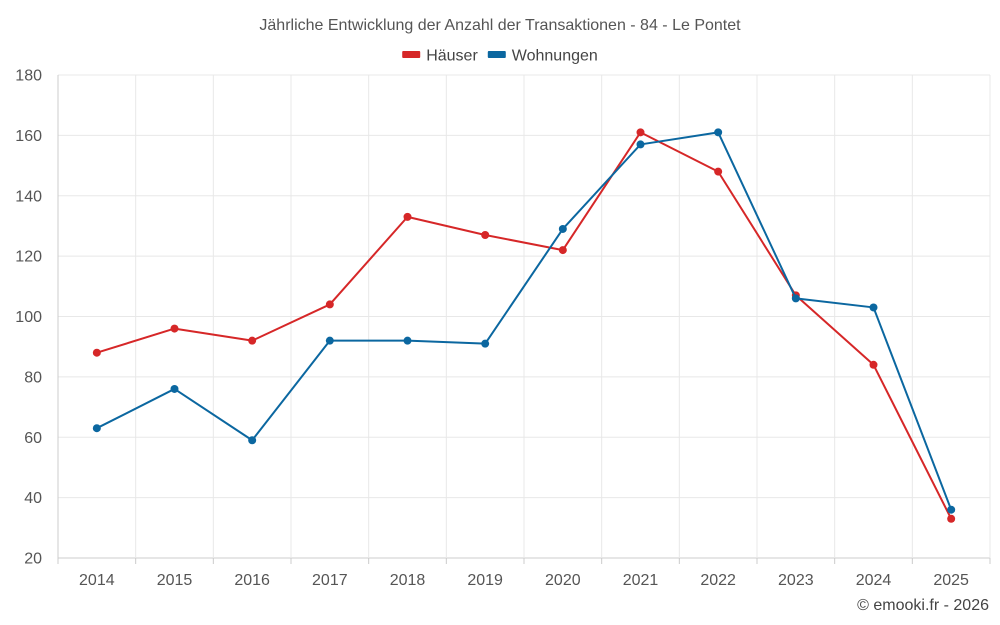 The image size is (1000, 625). I want to click on series-1-point-2025, so click(951, 509).